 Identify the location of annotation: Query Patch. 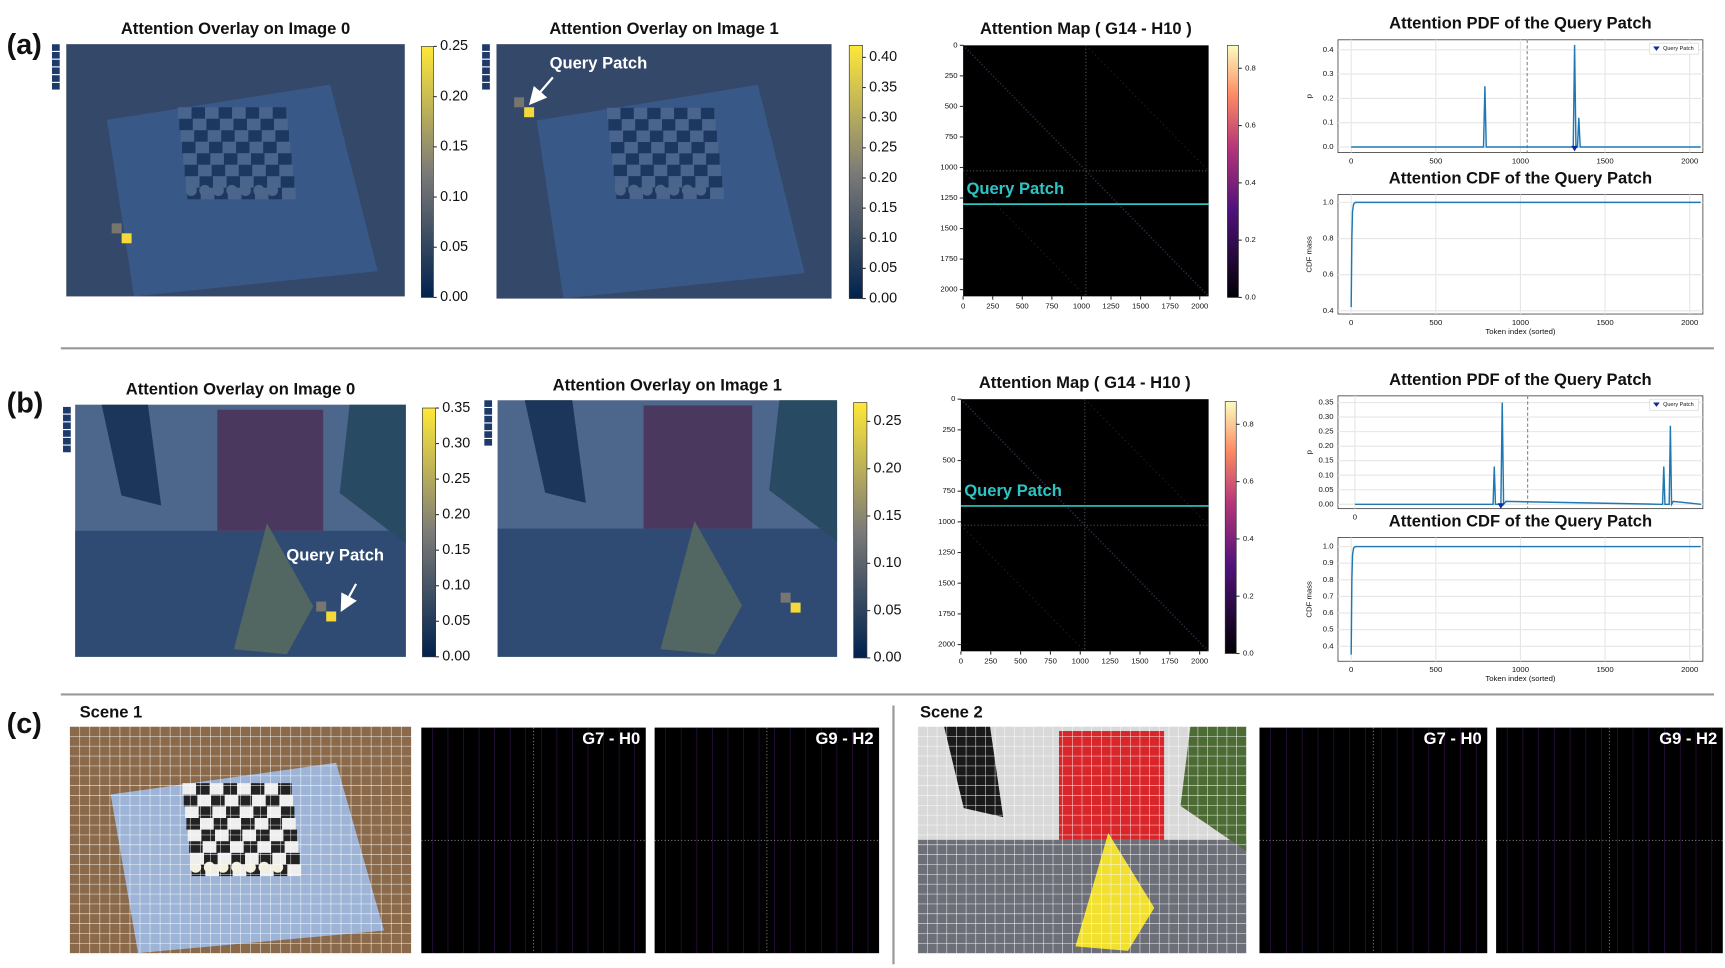
(599, 63).